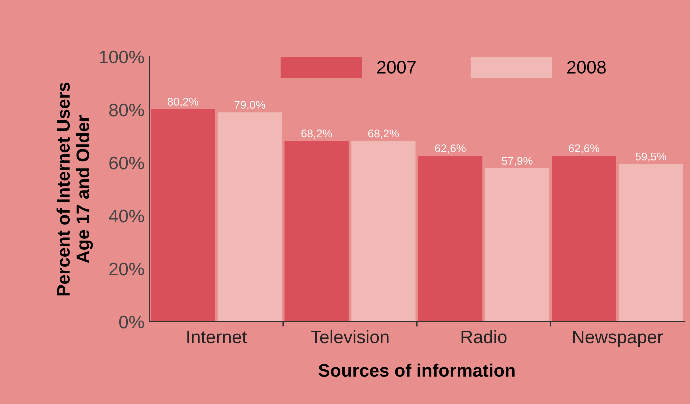  Describe the element at coordinates (350, 337) in the screenshot. I see `x-tick-label: Television` at that location.